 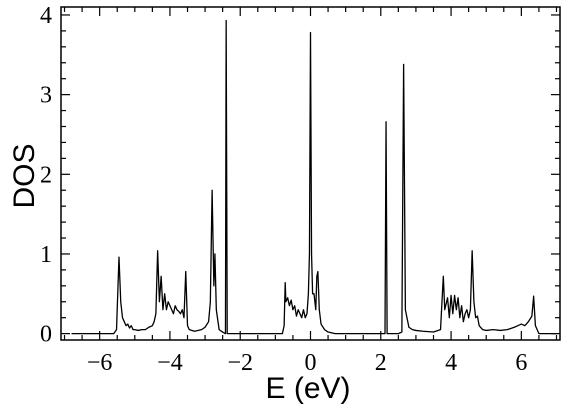 I want to click on x-tick-label: 2, so click(x=381, y=363).